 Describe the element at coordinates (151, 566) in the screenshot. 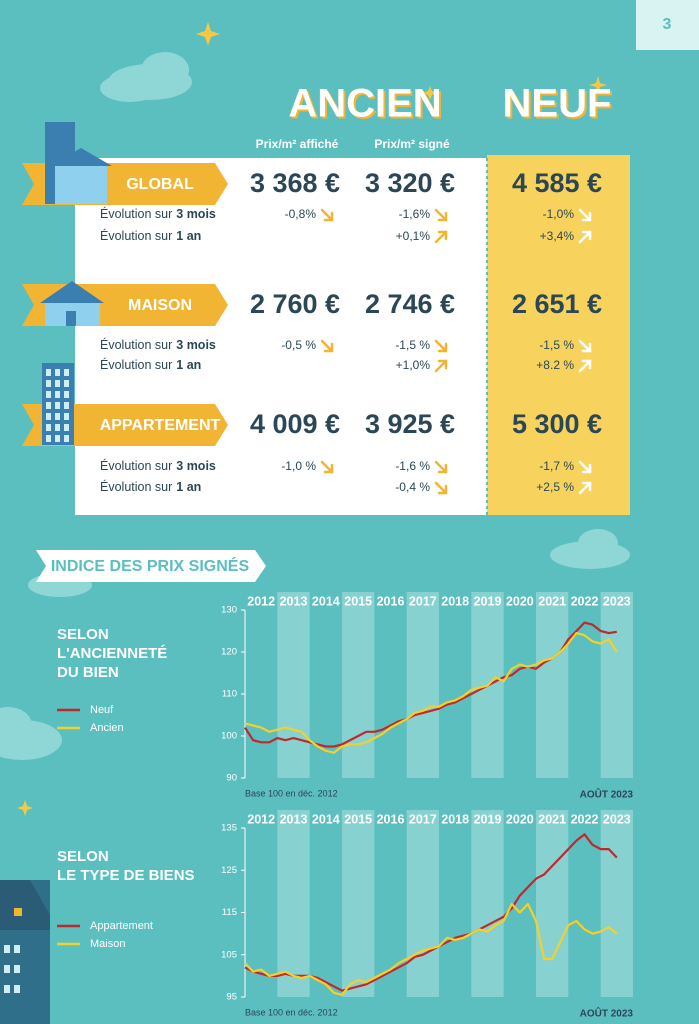

I see `section-banner` at that location.